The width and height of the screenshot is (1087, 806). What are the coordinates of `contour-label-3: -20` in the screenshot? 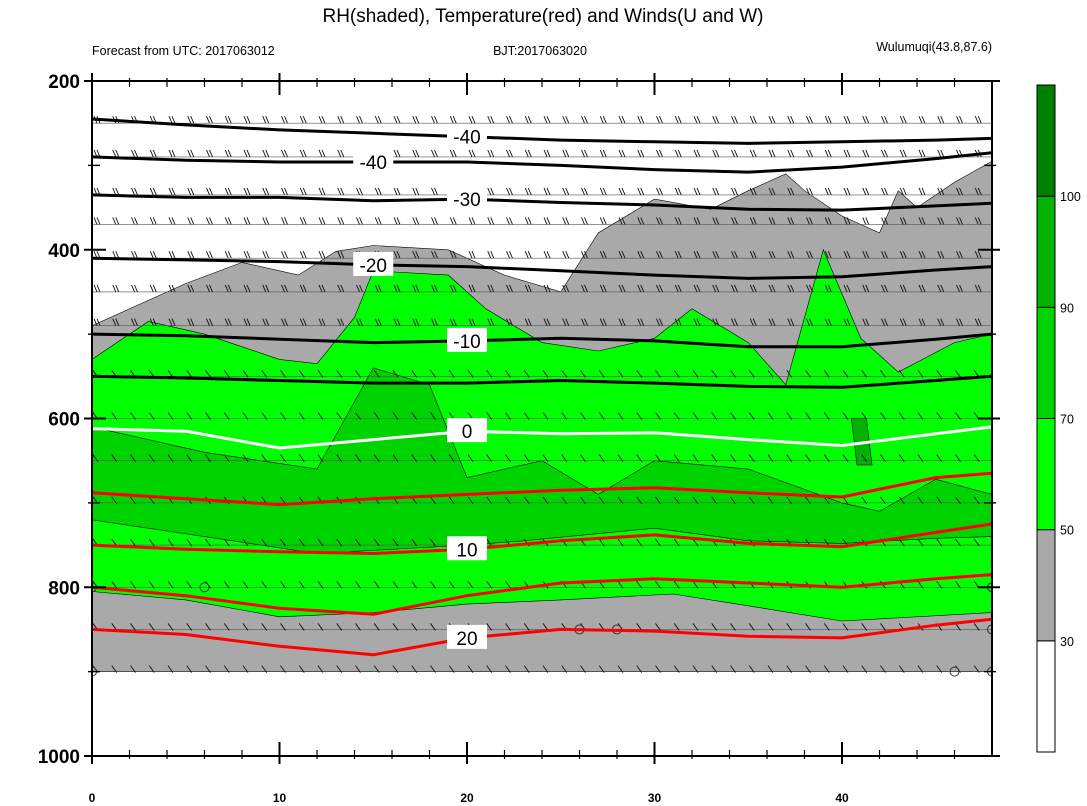 It's located at (373, 266).